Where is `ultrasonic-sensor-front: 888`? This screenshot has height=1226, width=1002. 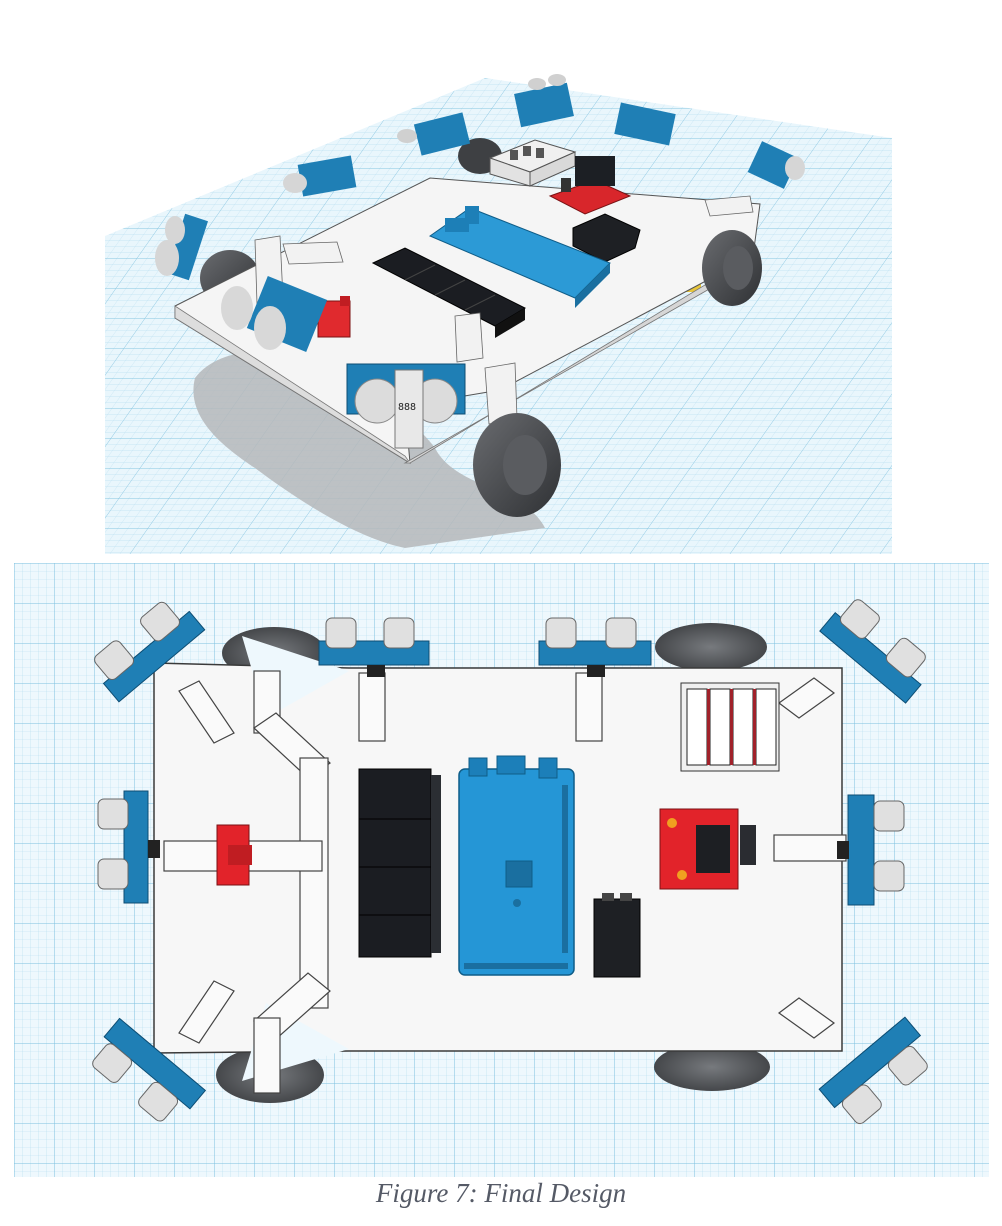
ultrasonic-sensor-front: 888 is located at coordinates (406, 406).